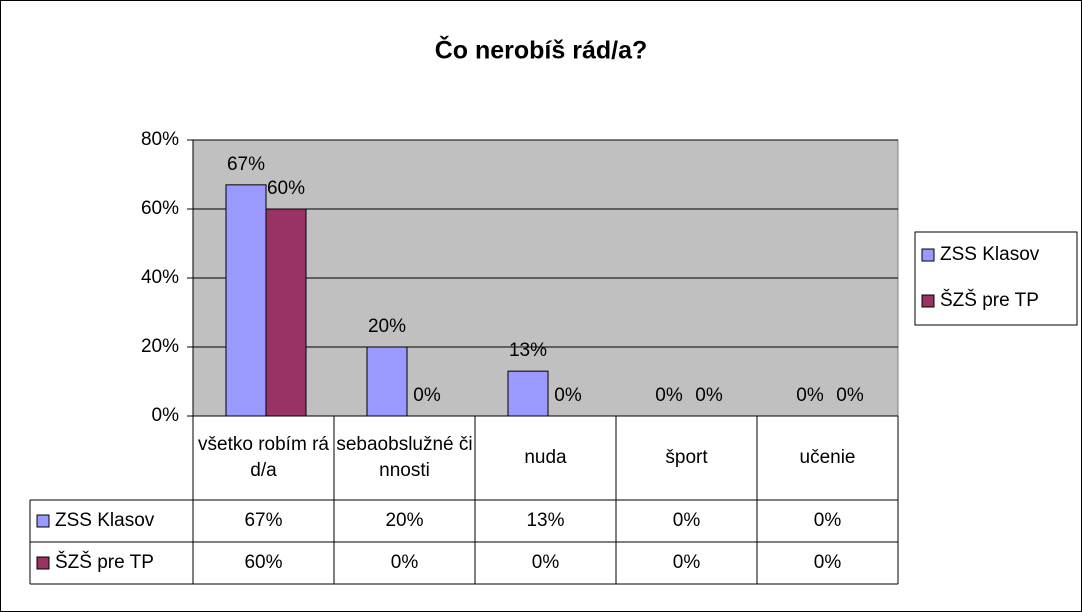 Image resolution: width=1082 pixels, height=612 pixels. What do you see at coordinates (387, 326) in the screenshot?
I see `data-label: 20%` at bounding box center [387, 326].